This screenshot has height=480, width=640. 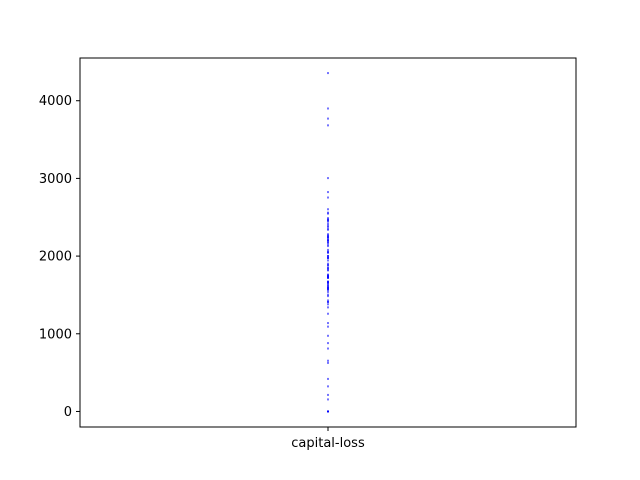 I want to click on data-points, so click(x=328, y=242).